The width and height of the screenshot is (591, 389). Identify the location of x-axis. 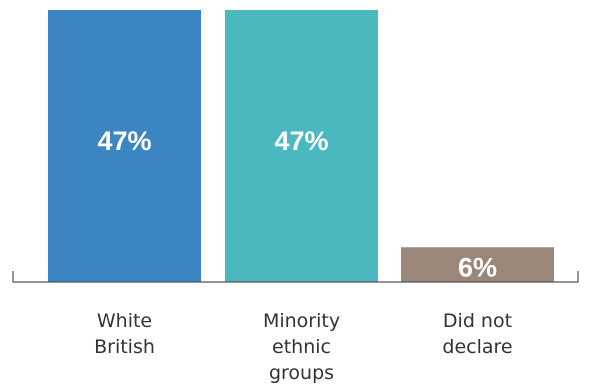
(295, 277).